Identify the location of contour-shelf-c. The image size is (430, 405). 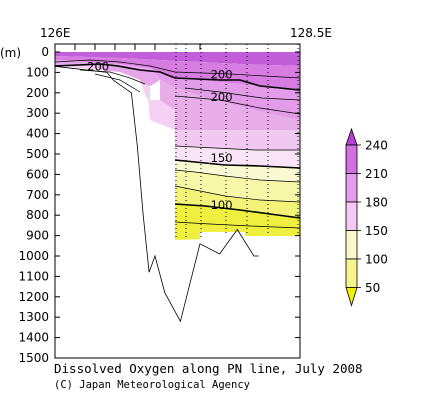
(117, 83).